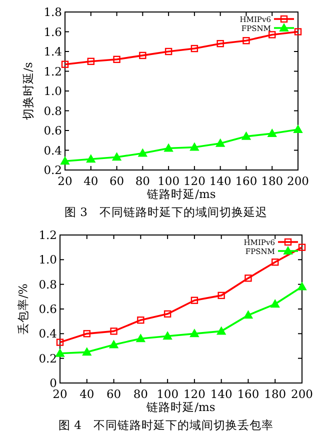  What do you see at coordinates (53, 31) in the screenshot?
I see `y-tick-label: 1.6` at bounding box center [53, 31].